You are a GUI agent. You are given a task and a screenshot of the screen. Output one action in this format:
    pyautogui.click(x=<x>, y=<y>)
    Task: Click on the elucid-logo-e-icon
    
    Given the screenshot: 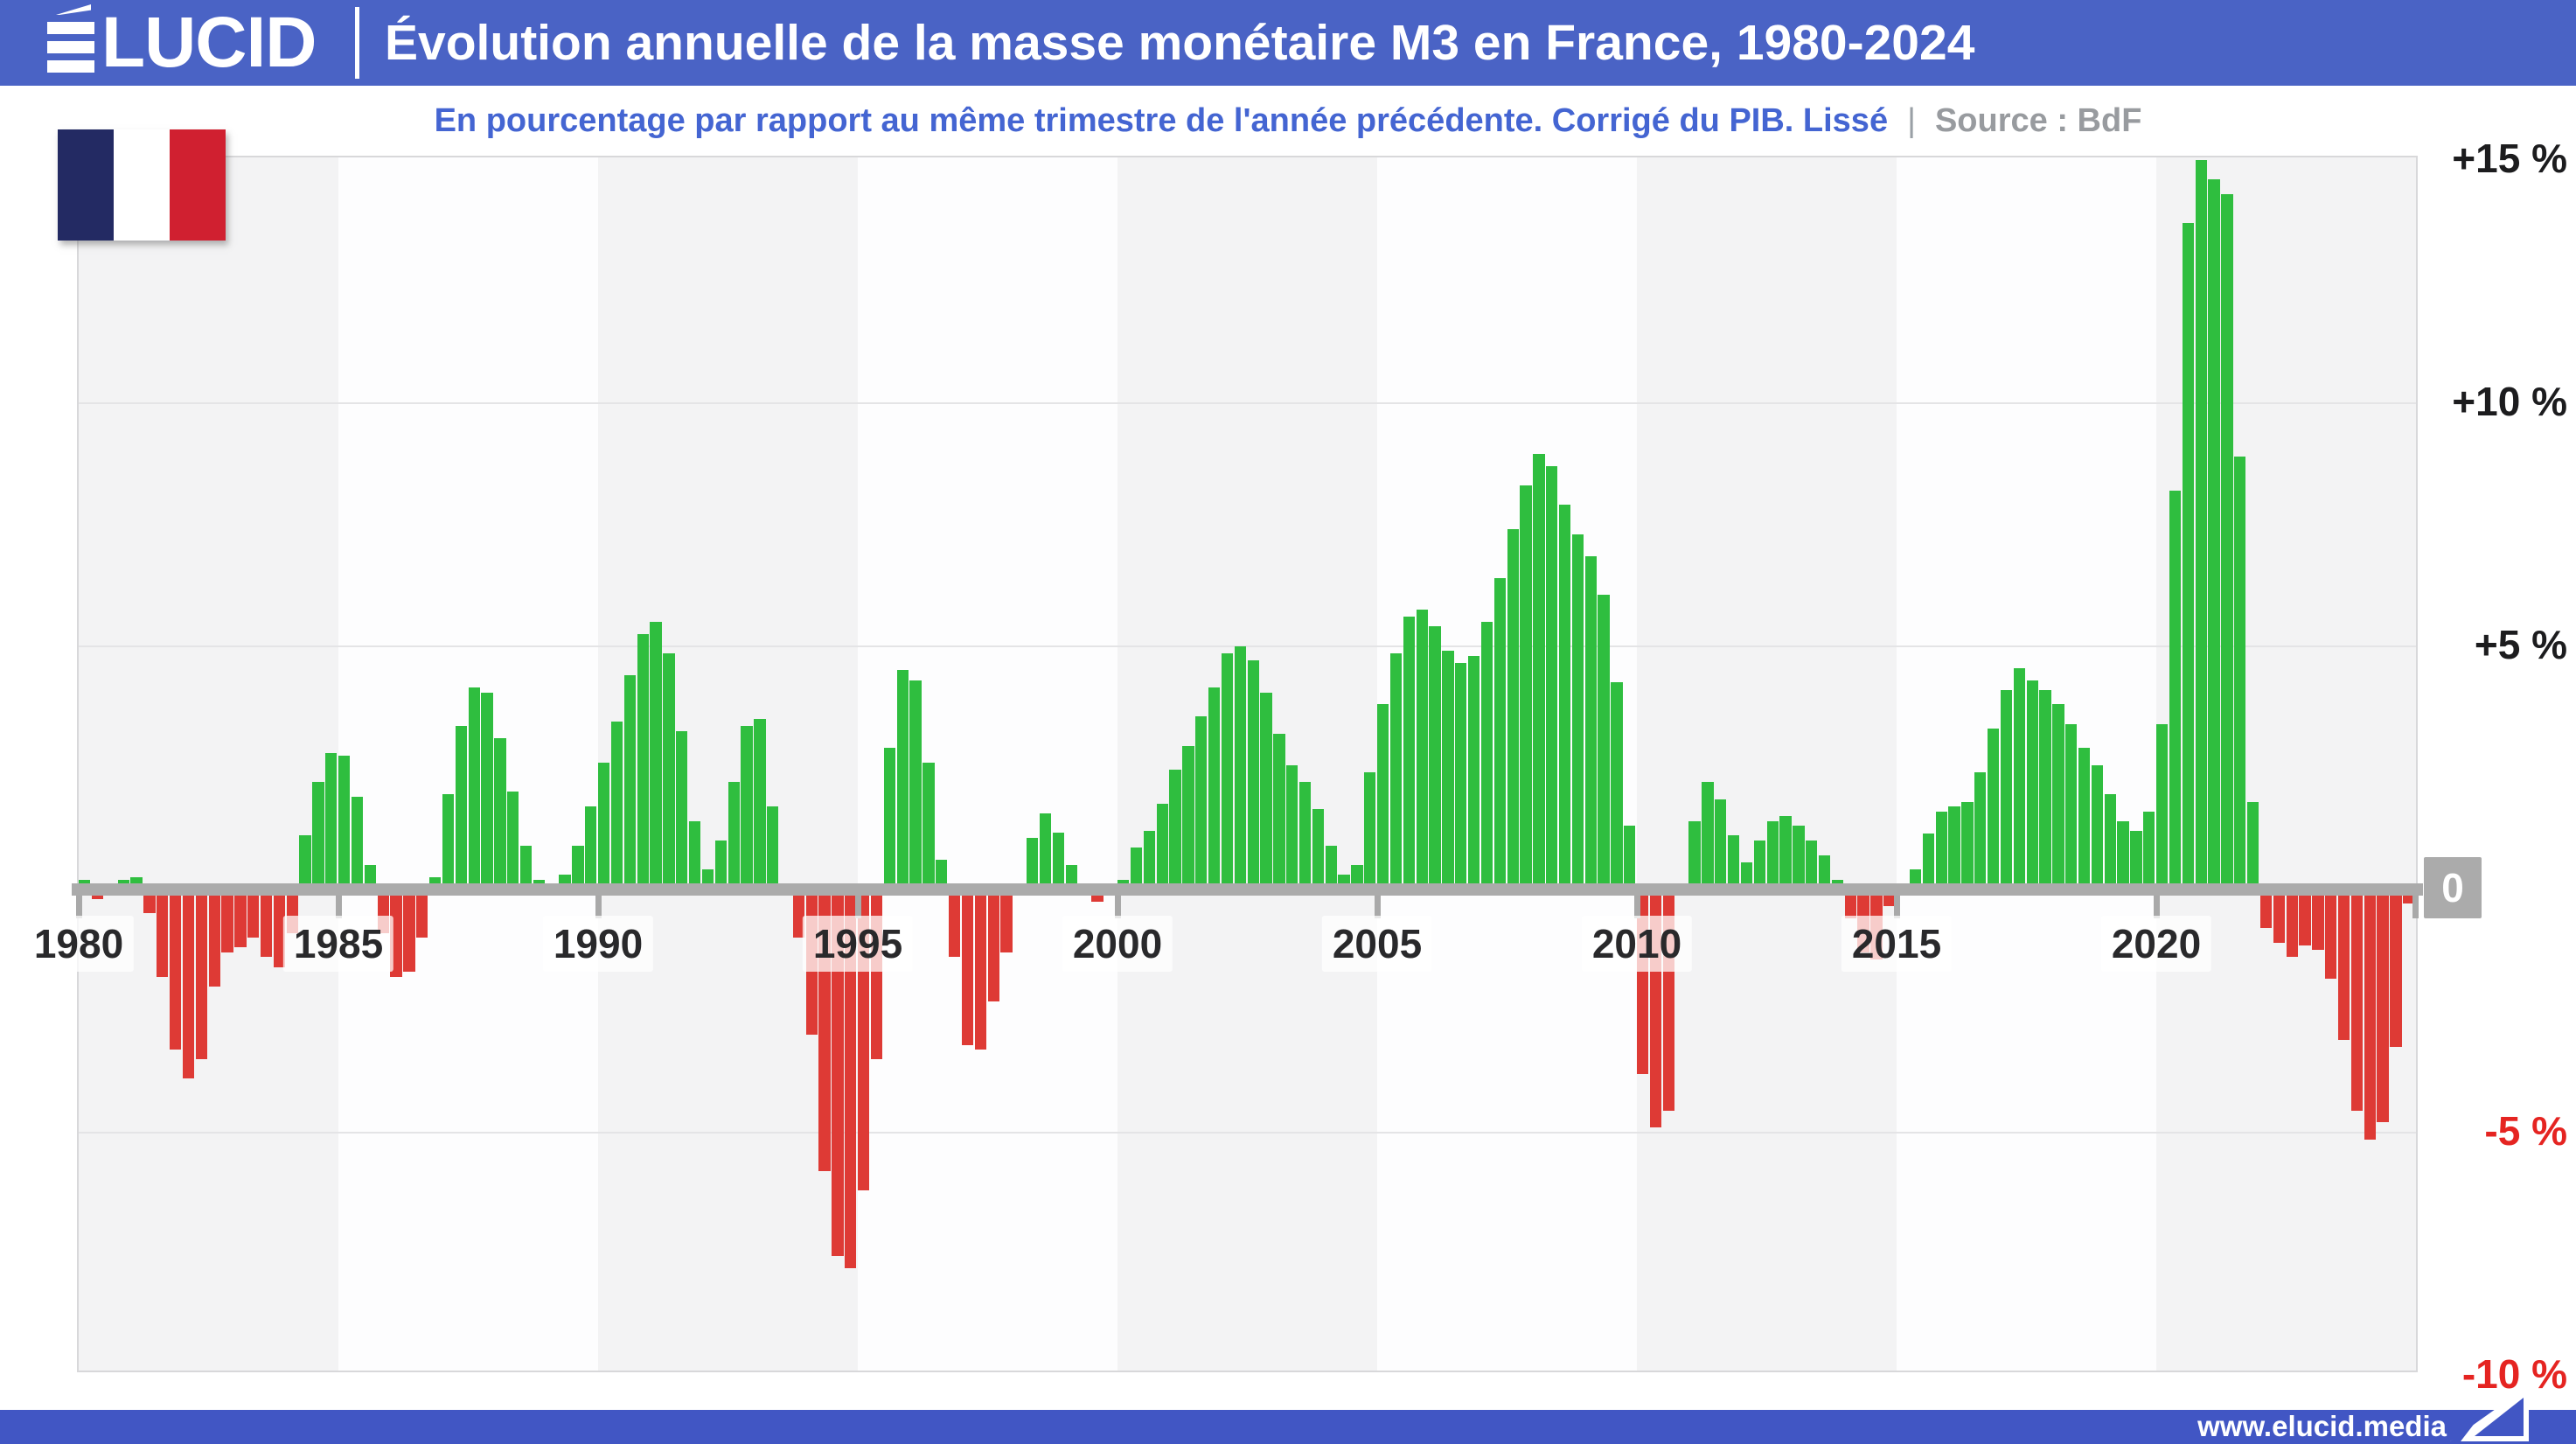 What is the action you would take?
    pyautogui.click(x=70, y=38)
    